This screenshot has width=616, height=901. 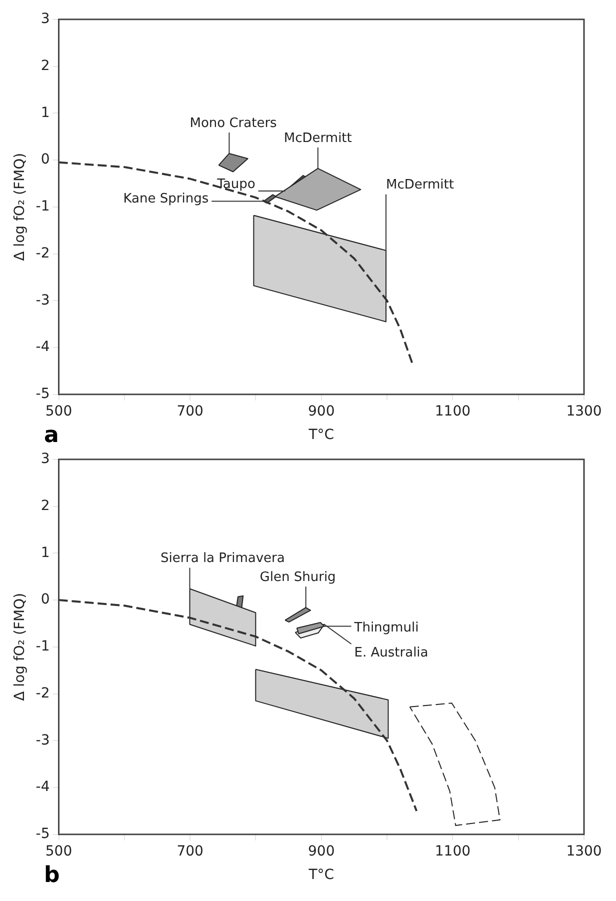 I want to click on text: Glen Shurig, so click(x=298, y=577).